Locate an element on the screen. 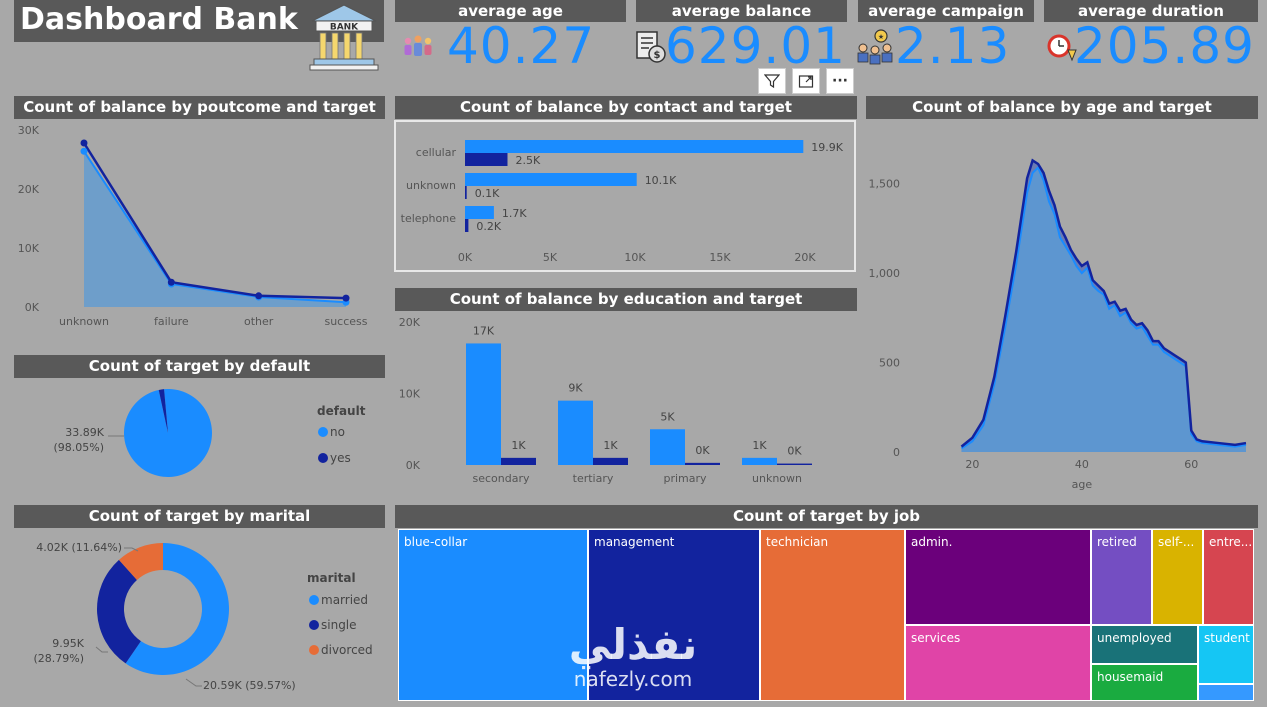  treemap-tile-technician: technician is located at coordinates (832, 615).